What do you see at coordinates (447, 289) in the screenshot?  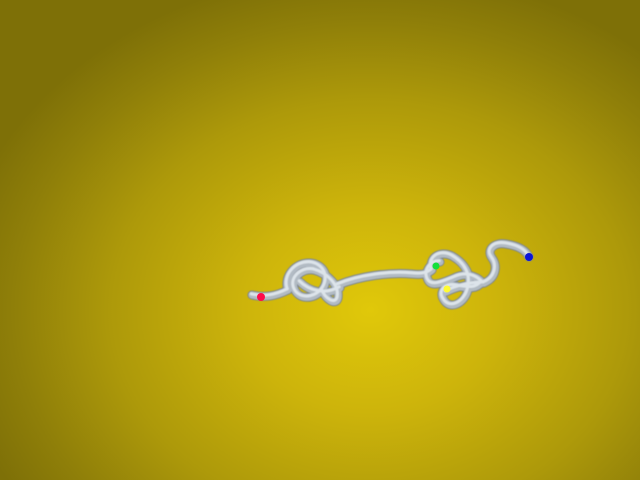 I see `yellow-marker` at bounding box center [447, 289].